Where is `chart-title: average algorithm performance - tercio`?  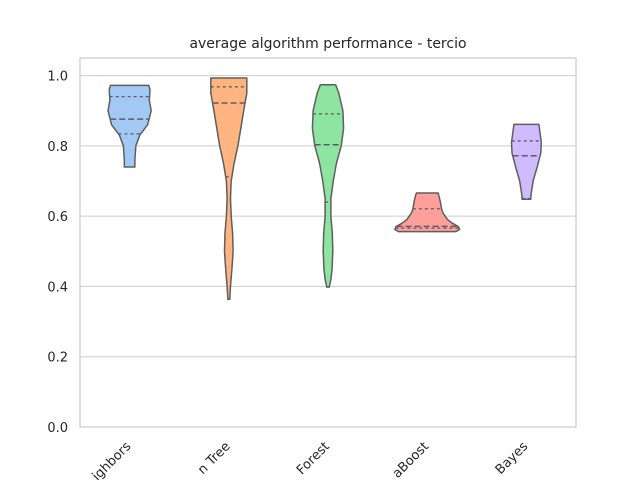 chart-title: average algorithm performance - tercio is located at coordinates (327, 44).